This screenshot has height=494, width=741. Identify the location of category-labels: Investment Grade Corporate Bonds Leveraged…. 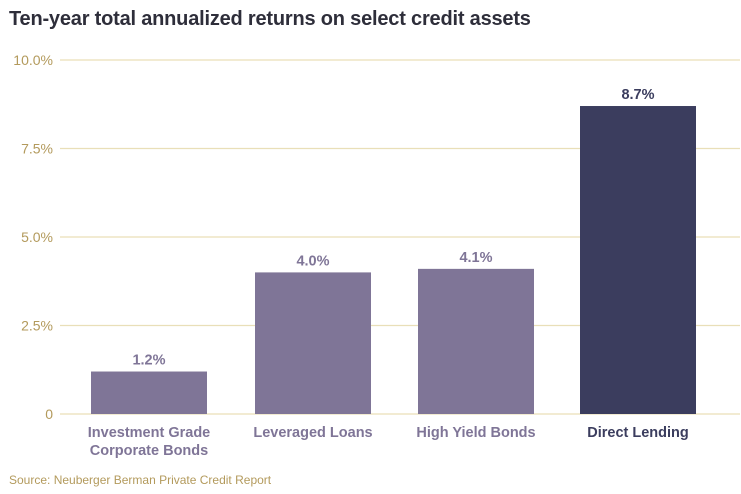
(388, 442).